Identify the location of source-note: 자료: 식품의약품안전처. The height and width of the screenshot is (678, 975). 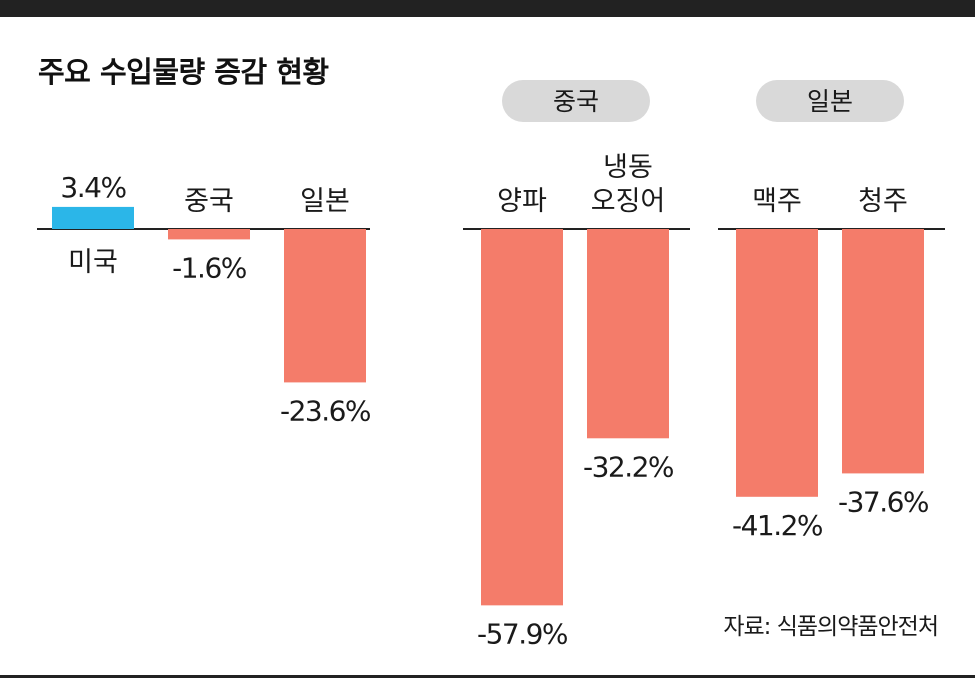
(830, 627).